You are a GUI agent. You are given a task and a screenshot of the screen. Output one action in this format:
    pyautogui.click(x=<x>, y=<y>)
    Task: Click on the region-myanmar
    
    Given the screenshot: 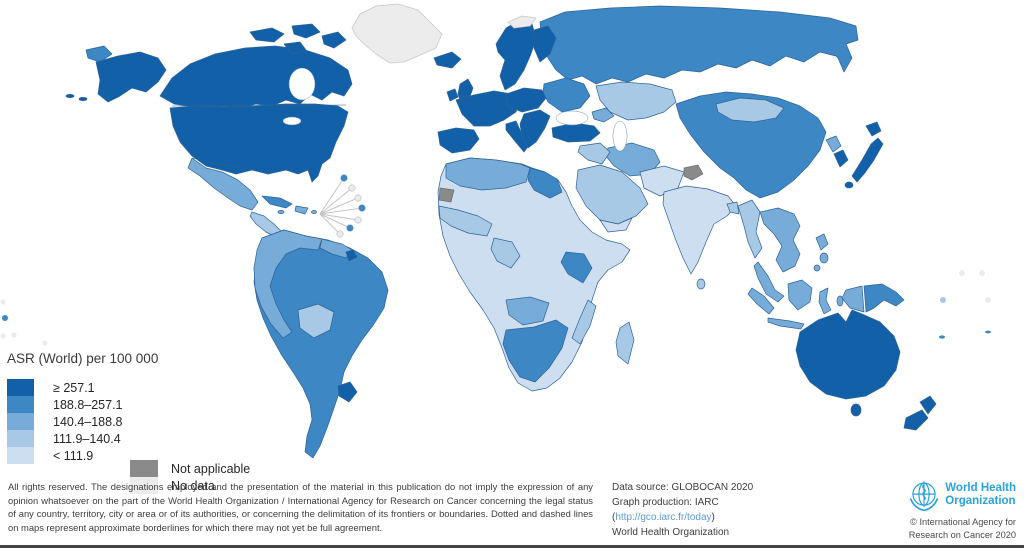 What is the action you would take?
    pyautogui.click(x=750, y=229)
    